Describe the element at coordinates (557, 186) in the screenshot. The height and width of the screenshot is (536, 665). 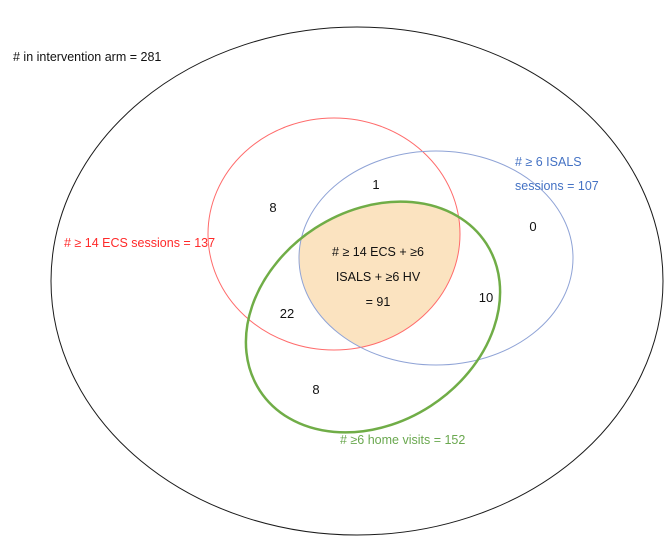
I see `isals-sessions-label-line2: sessions = 107` at that location.